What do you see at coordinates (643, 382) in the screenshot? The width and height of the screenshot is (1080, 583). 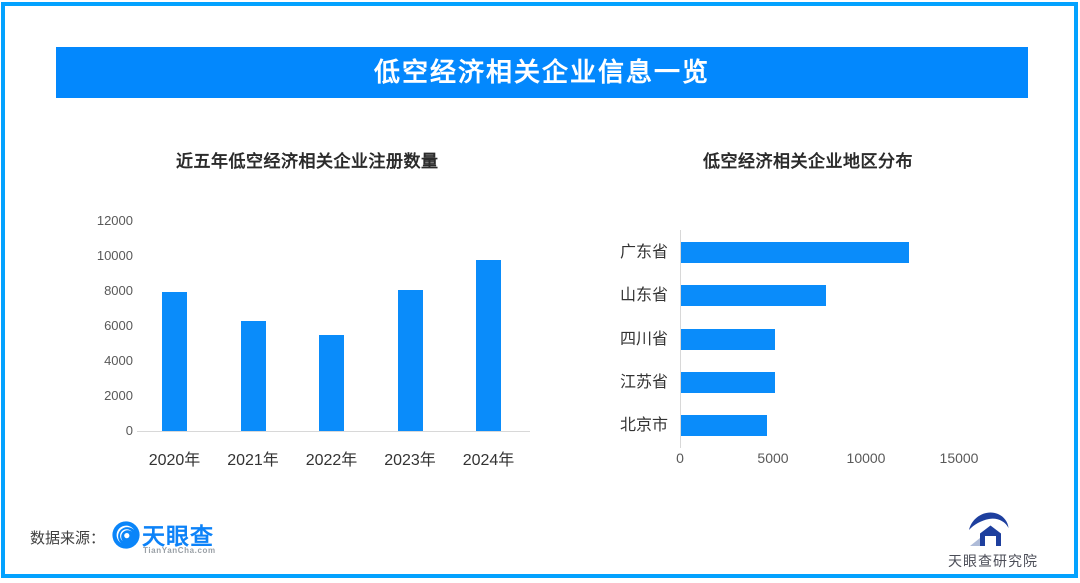 I see `category-label: 江苏省` at bounding box center [643, 382].